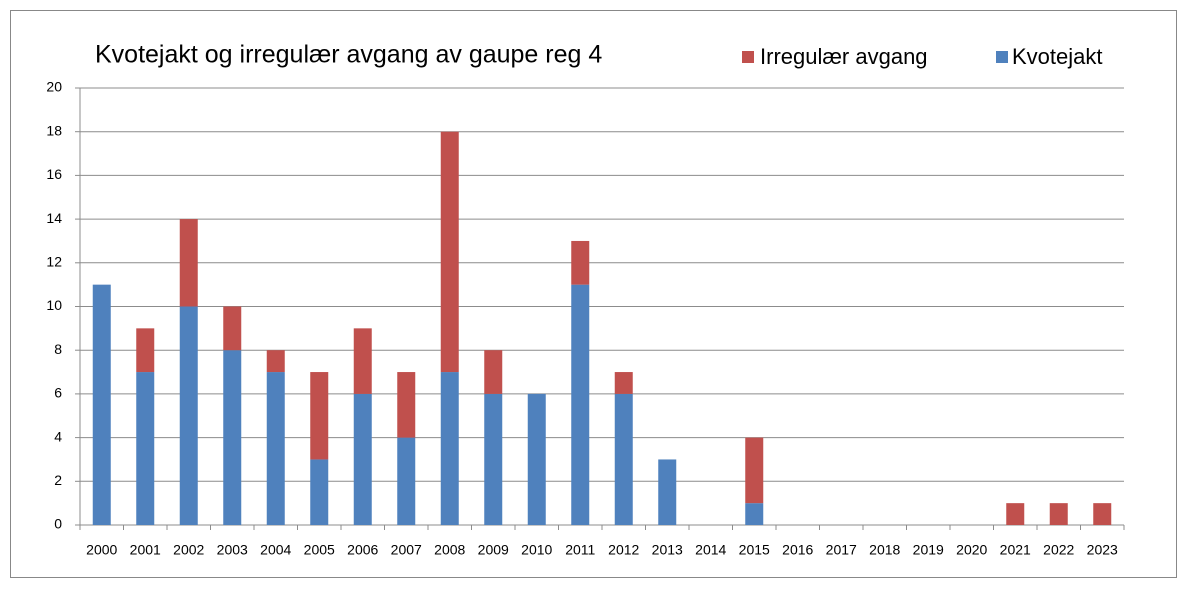 The image size is (1188, 593). What do you see at coordinates (54, 262) in the screenshot?
I see `y-tick-label: 12` at bounding box center [54, 262].